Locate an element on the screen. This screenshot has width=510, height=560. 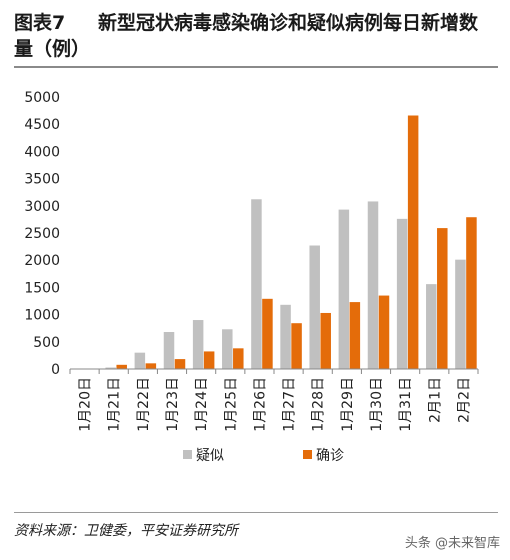
x-tick-label: 2月2日 is located at coordinates (464, 400).